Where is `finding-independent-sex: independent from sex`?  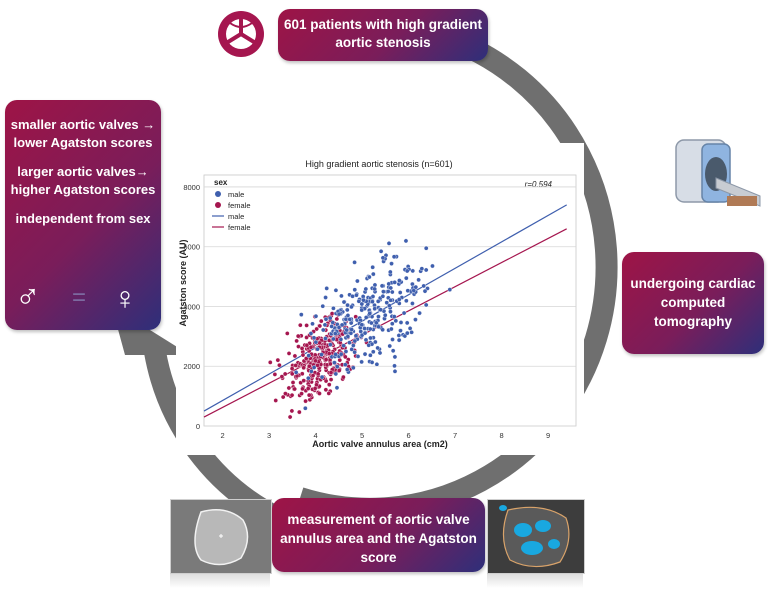 finding-independent-sex: independent from sex is located at coordinates (83, 218).